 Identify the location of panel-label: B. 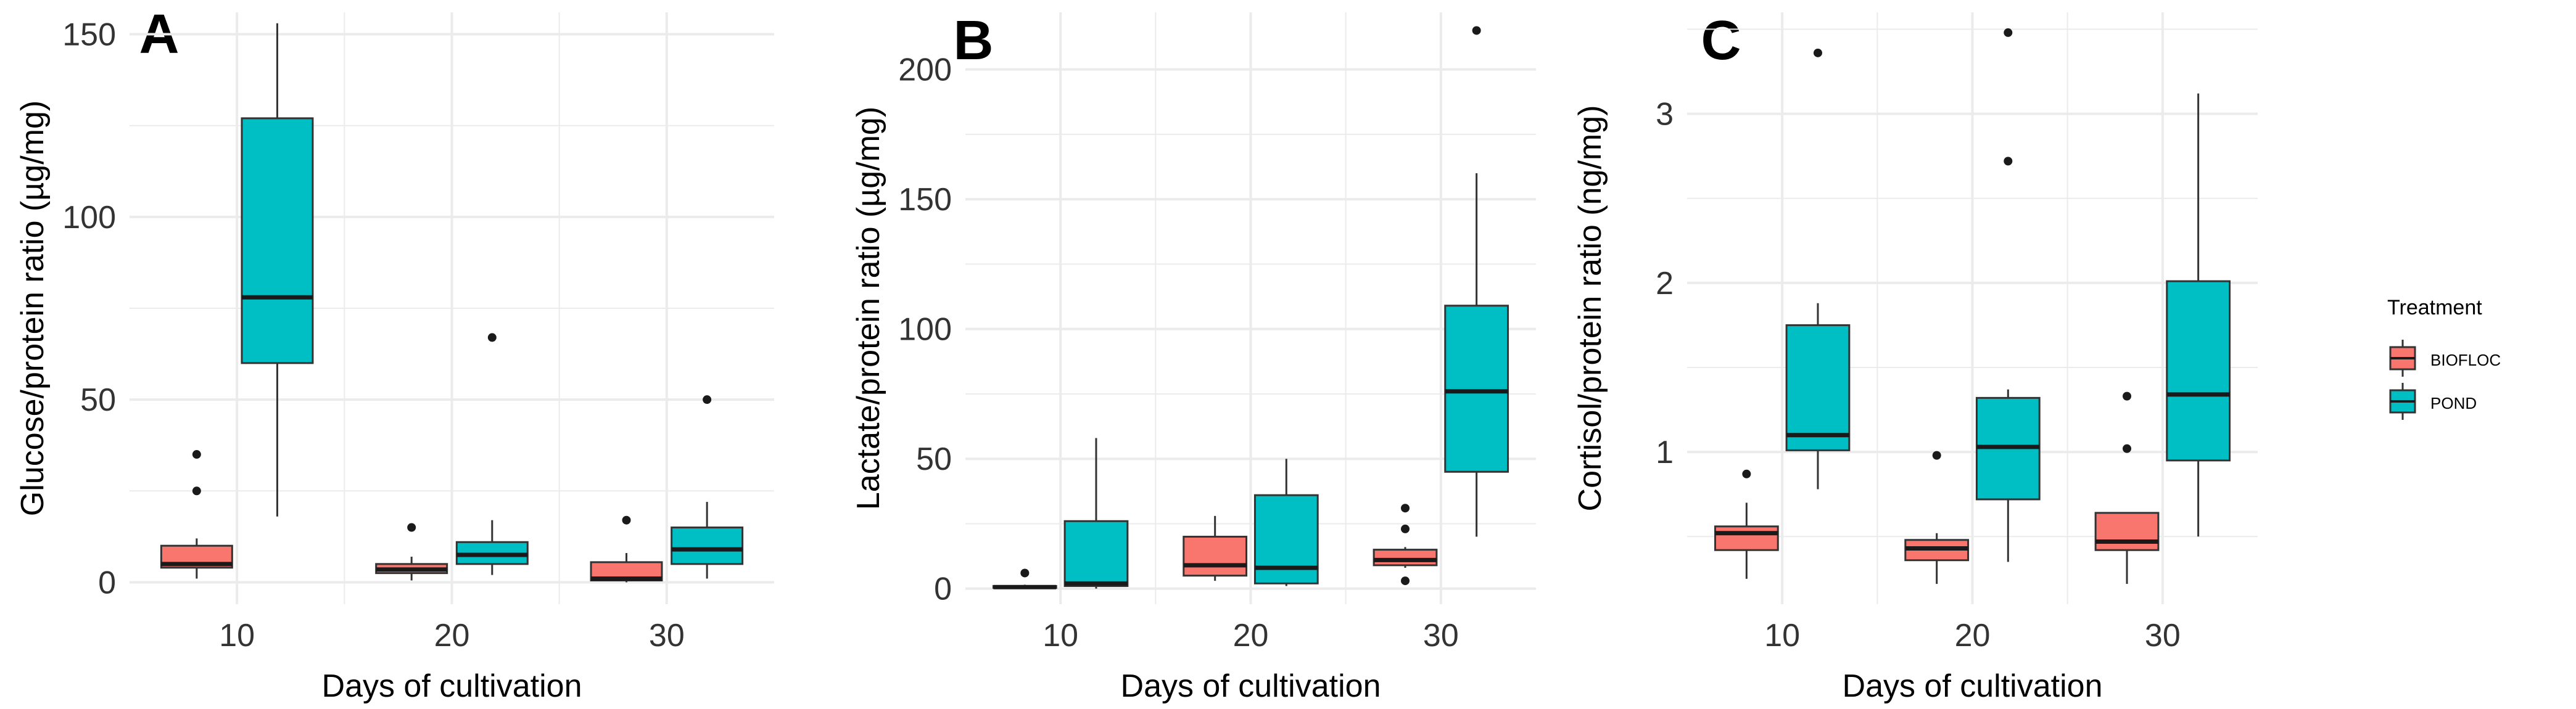
(974, 41).